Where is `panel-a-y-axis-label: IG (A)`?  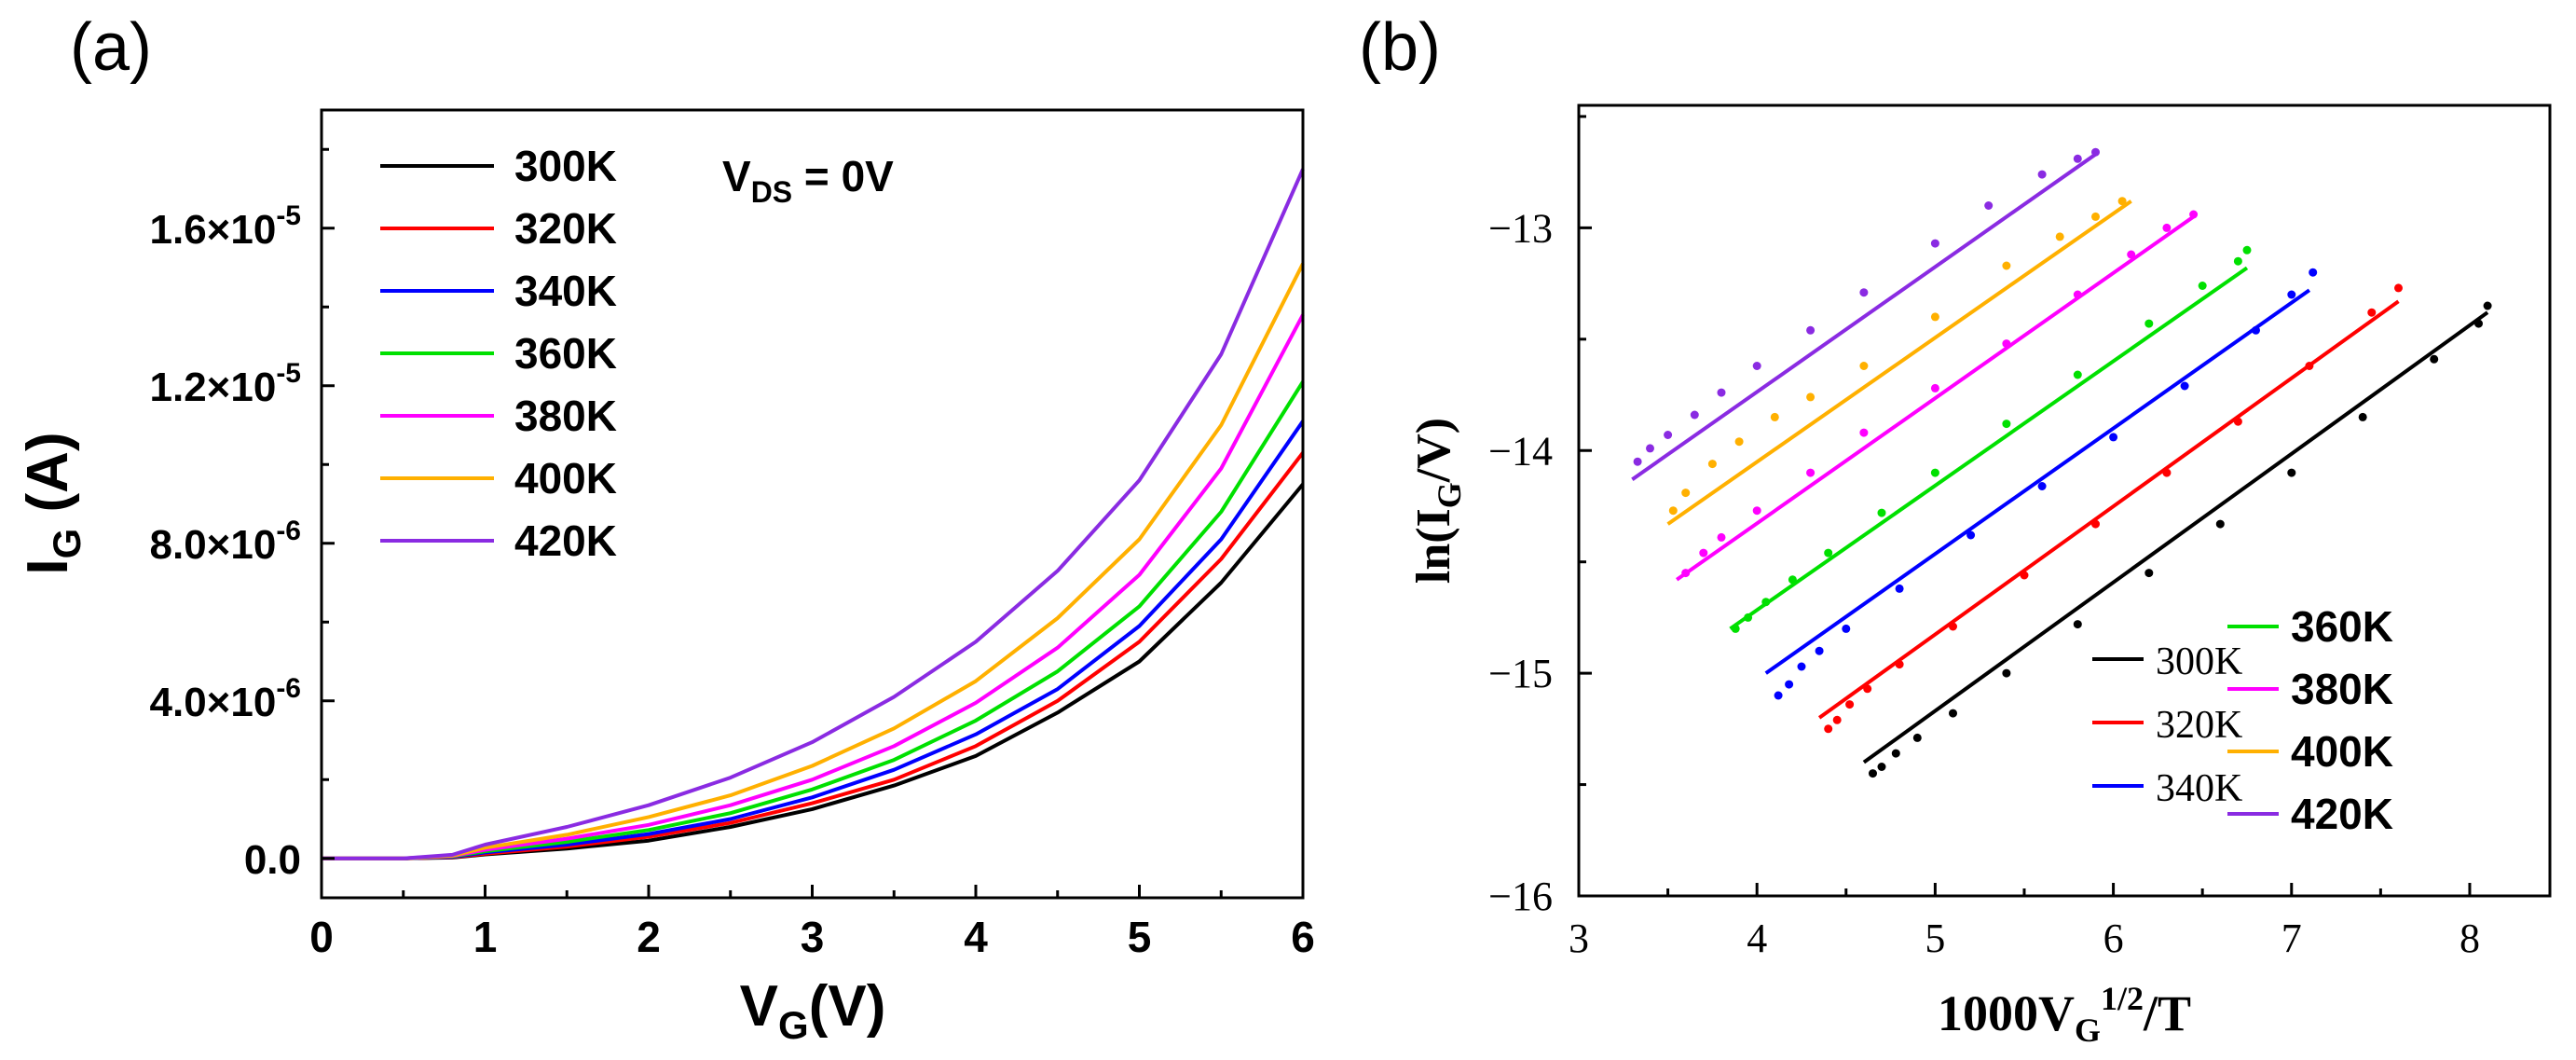 panel-a-y-axis-label: IG (A) is located at coordinates (52, 503).